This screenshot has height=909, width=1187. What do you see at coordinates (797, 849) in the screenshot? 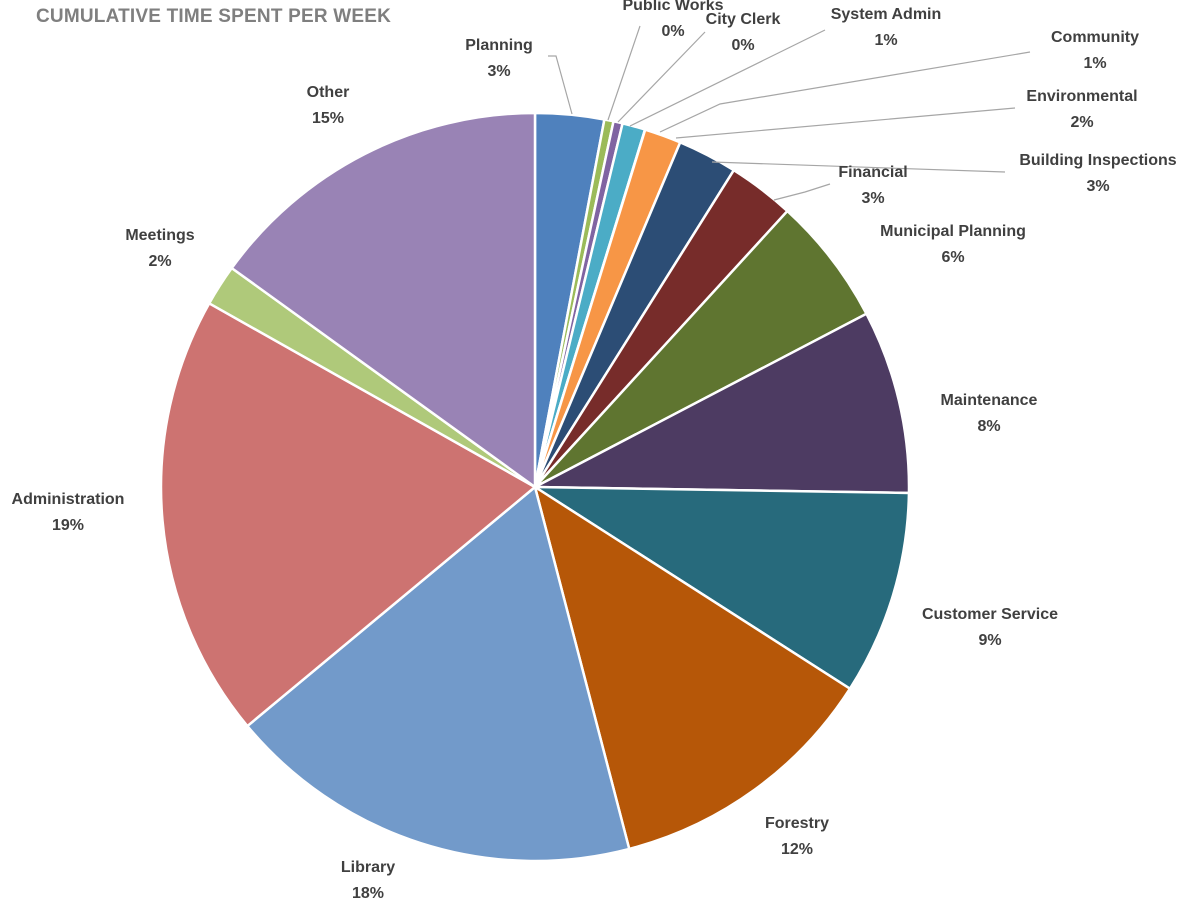
I see `label-percent-forestry: 12%` at bounding box center [797, 849].